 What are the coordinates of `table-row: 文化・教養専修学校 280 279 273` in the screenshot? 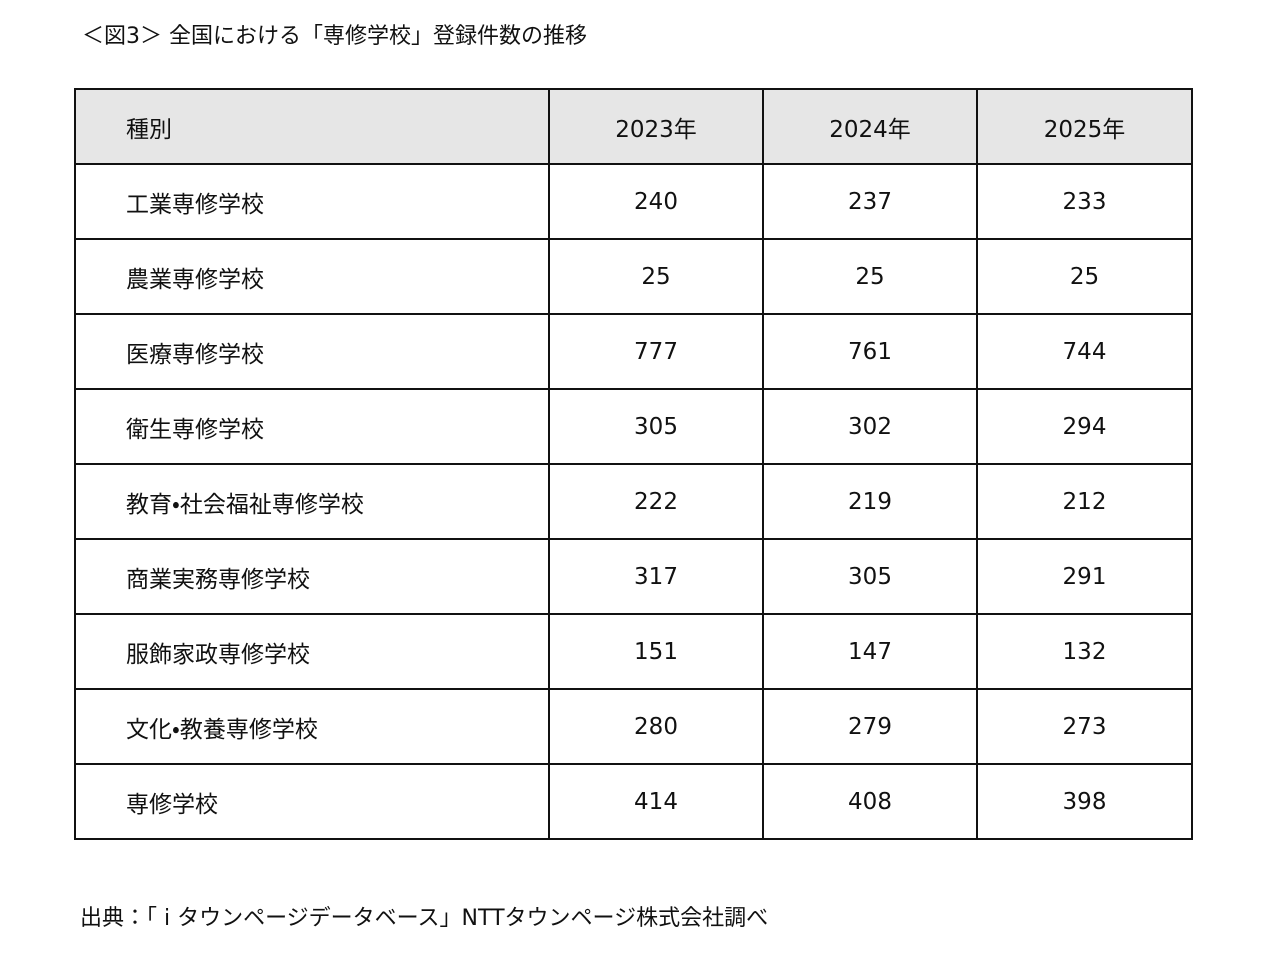 It's located at (633, 726).